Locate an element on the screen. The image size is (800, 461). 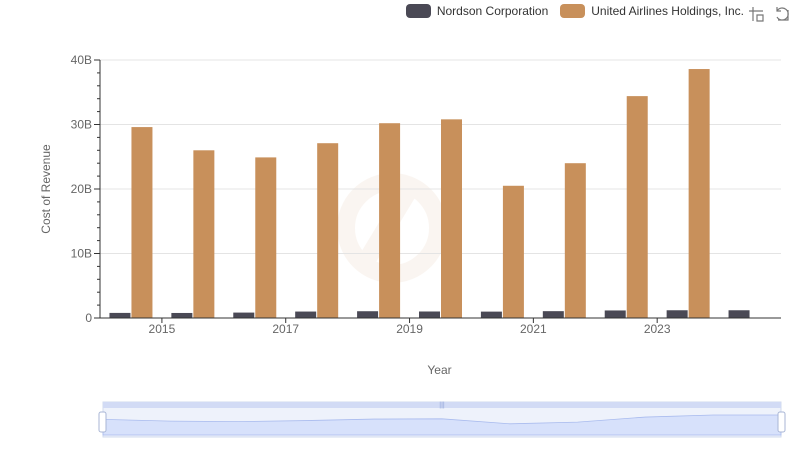
bar-nordson-2017 is located at coordinates (306, 314).